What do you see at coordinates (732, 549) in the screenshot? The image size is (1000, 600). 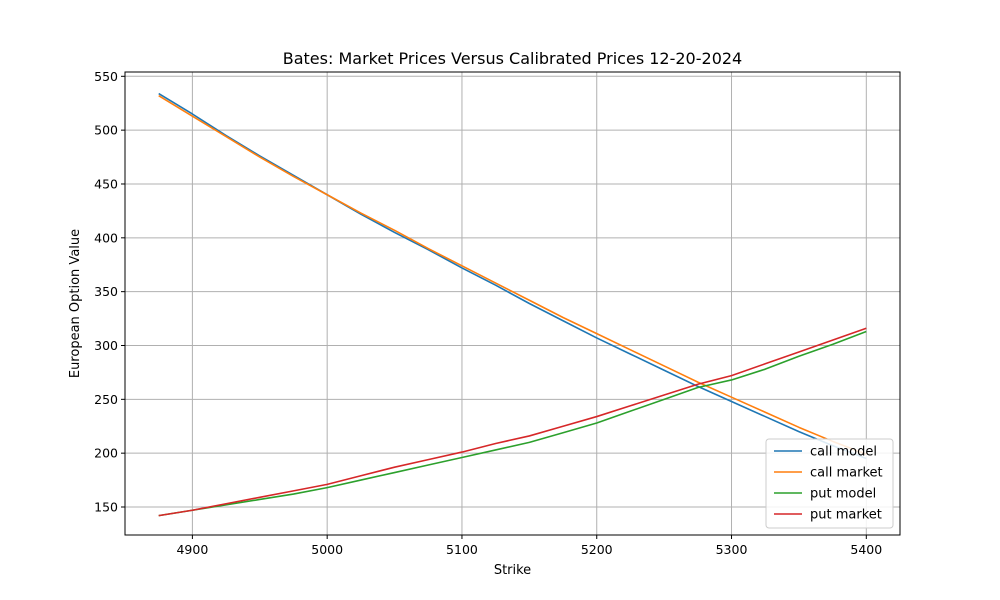 I see `x-tick-label: 5300` at bounding box center [732, 549].